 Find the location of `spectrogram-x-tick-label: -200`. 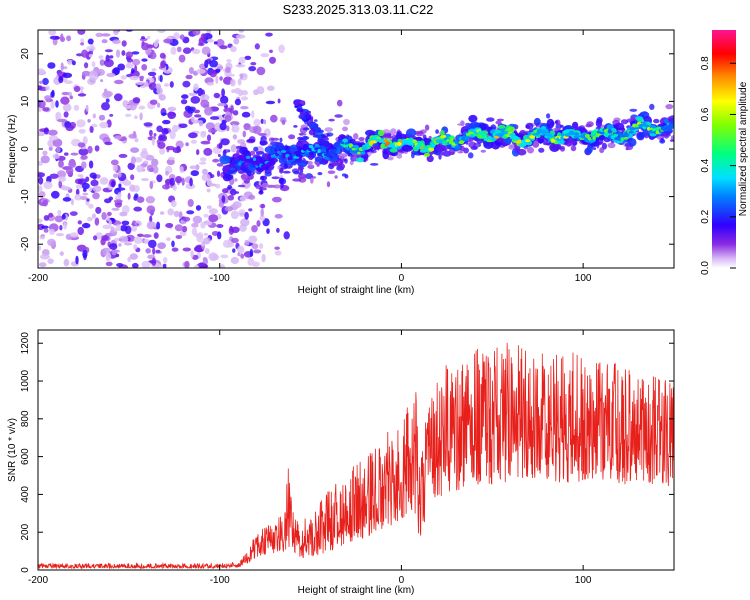

spectrogram-x-tick-label: -200 is located at coordinates (38, 278).